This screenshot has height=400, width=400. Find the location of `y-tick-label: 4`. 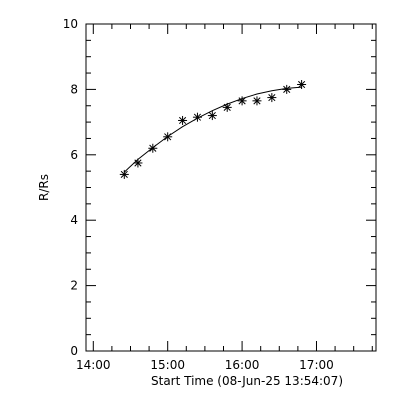

y-tick-label: 4 is located at coordinates (74, 220).